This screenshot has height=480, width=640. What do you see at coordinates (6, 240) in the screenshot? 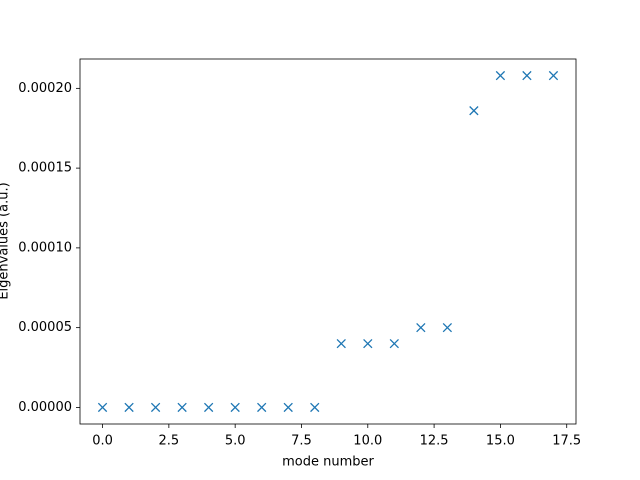
I see `y-axis-label: Eigenvalues (a.u.)` at bounding box center [6, 240].